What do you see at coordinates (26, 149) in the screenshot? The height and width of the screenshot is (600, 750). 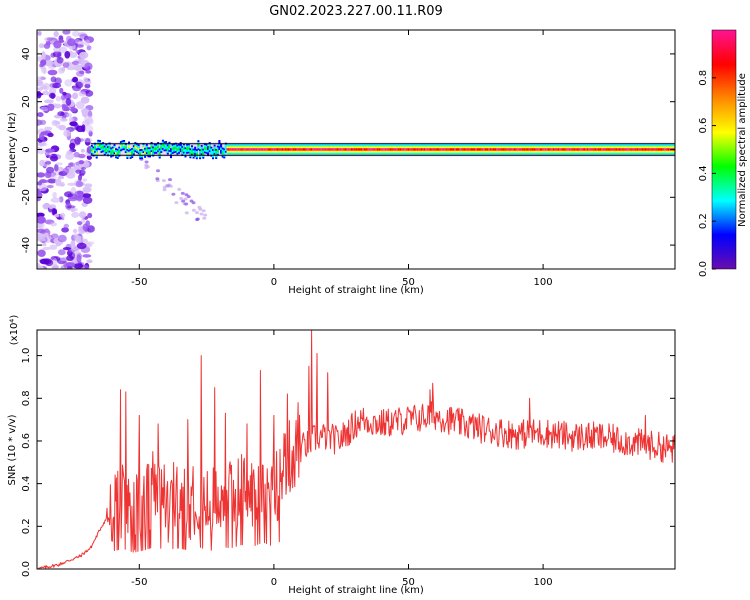 I see `spectrogram-y-tick-label: 0` at bounding box center [26, 149].